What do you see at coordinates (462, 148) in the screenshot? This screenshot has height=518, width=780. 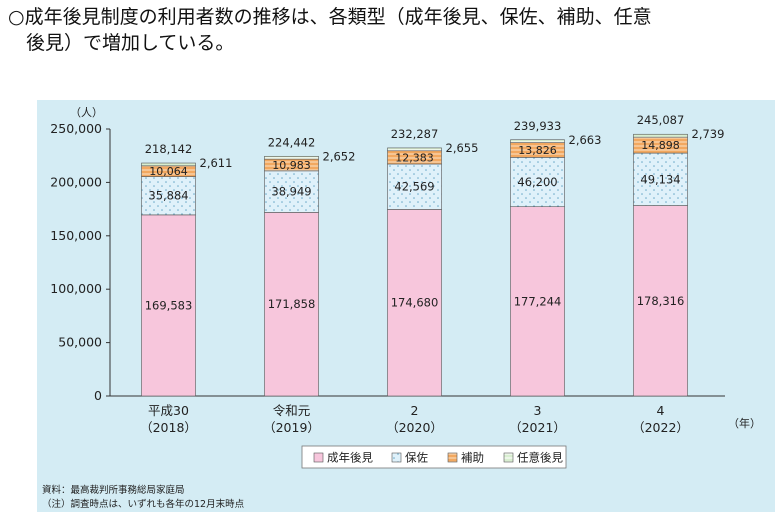 I see `data-label: 2,655` at bounding box center [462, 148].